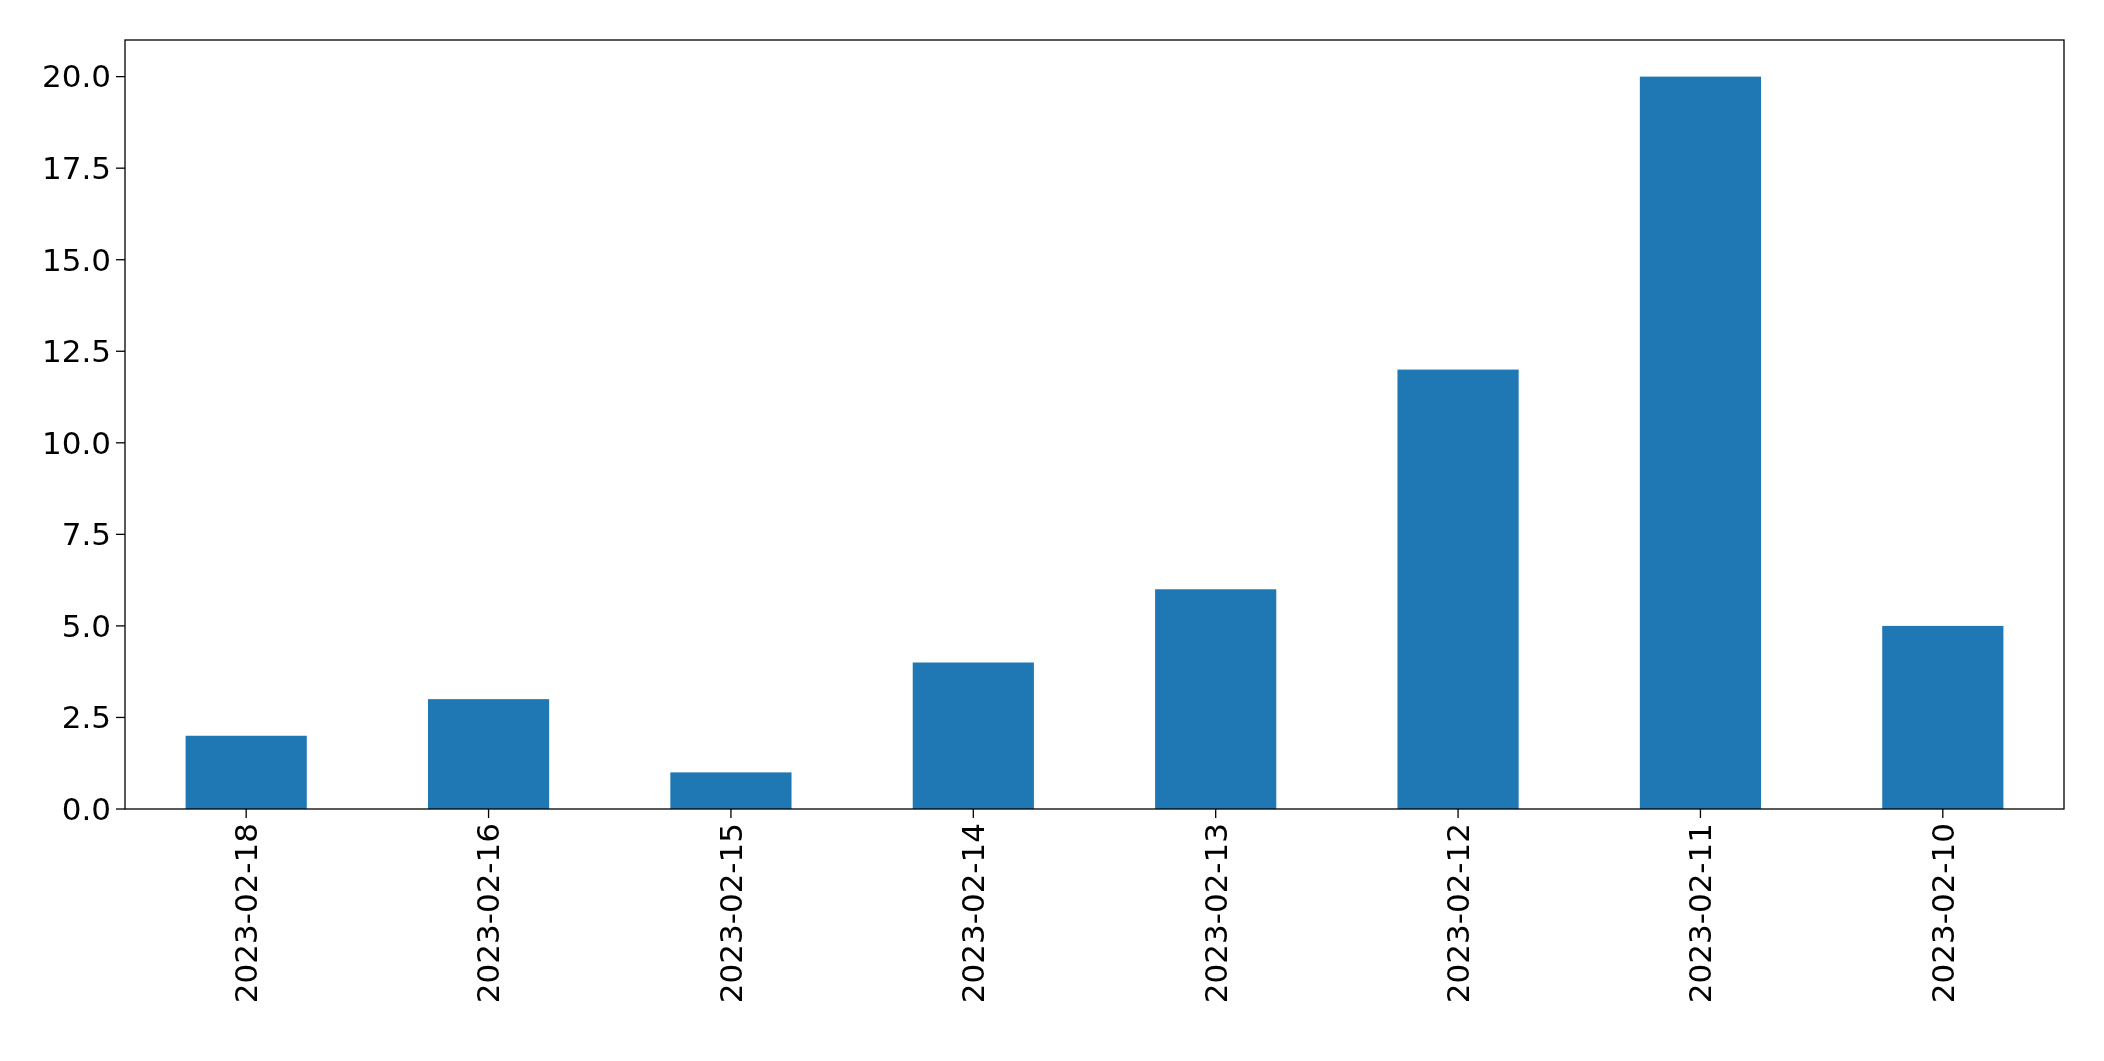 The image size is (2104, 1061). Describe the element at coordinates (86, 808) in the screenshot. I see `y-tick-label: 0.0` at that location.